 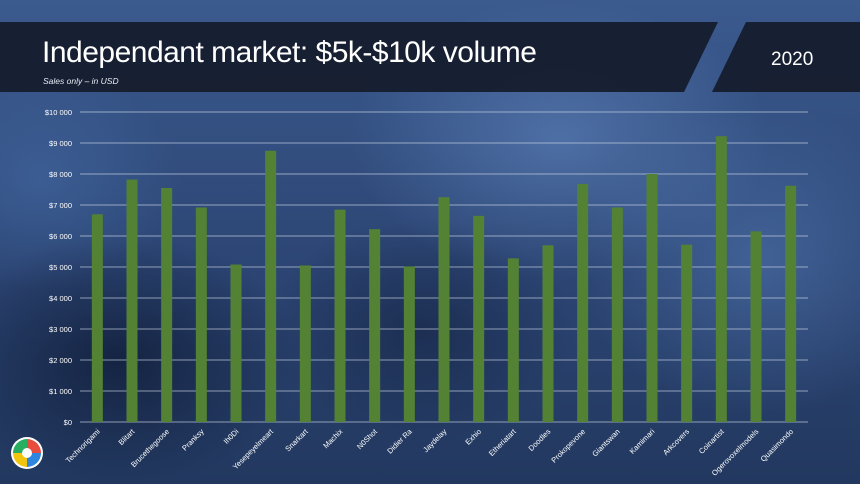 What do you see at coordinates (540, 440) in the screenshot?
I see `x-tick-label: Doodles` at bounding box center [540, 440].